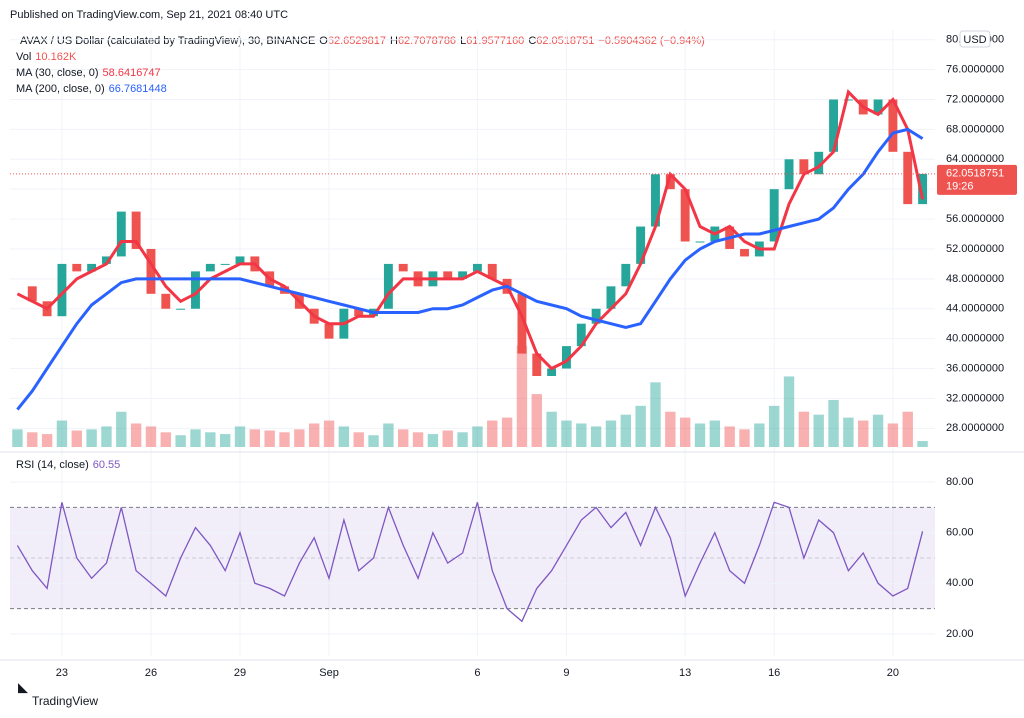 The image size is (1024, 718). Describe the element at coordinates (463, 41) in the screenshot. I see `ohlc-key: L` at that location.